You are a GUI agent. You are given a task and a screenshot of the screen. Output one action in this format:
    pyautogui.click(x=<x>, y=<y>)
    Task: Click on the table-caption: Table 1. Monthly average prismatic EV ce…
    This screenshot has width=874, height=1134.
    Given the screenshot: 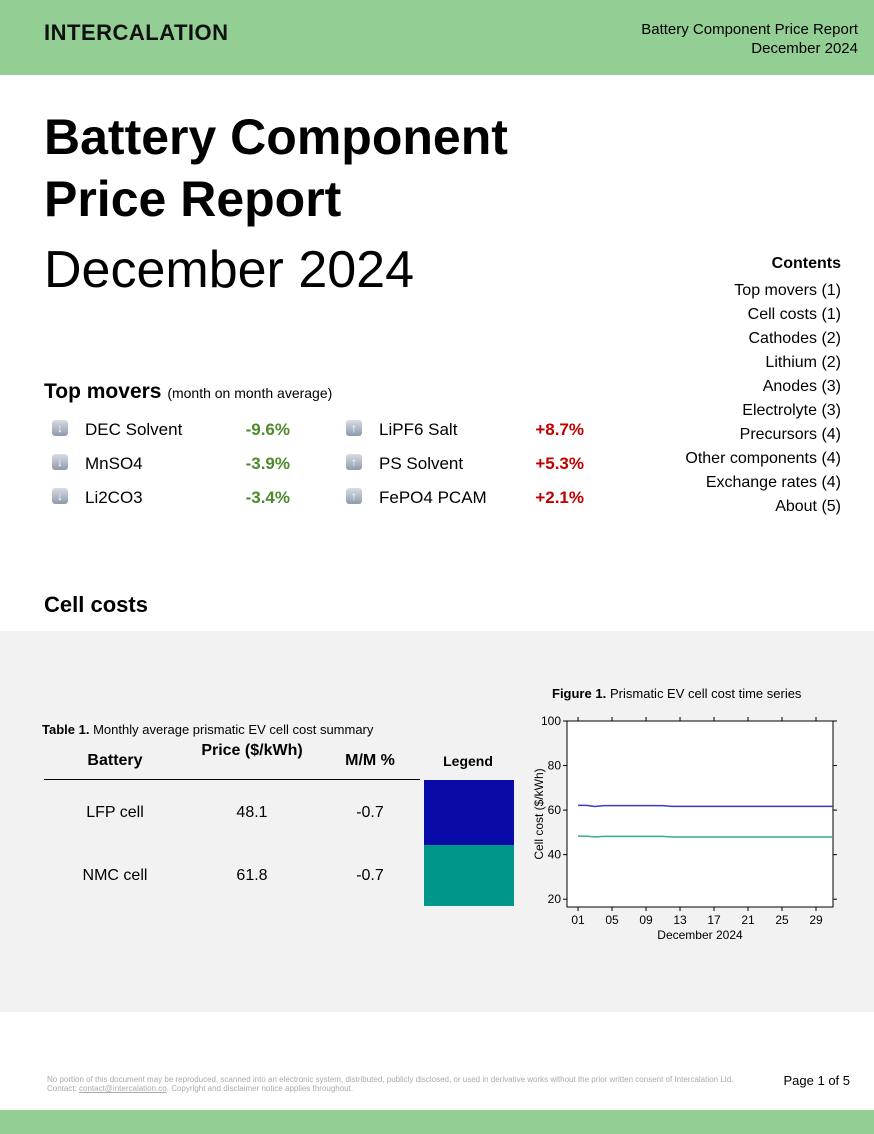 What is the action you would take?
    pyautogui.click(x=207, y=729)
    